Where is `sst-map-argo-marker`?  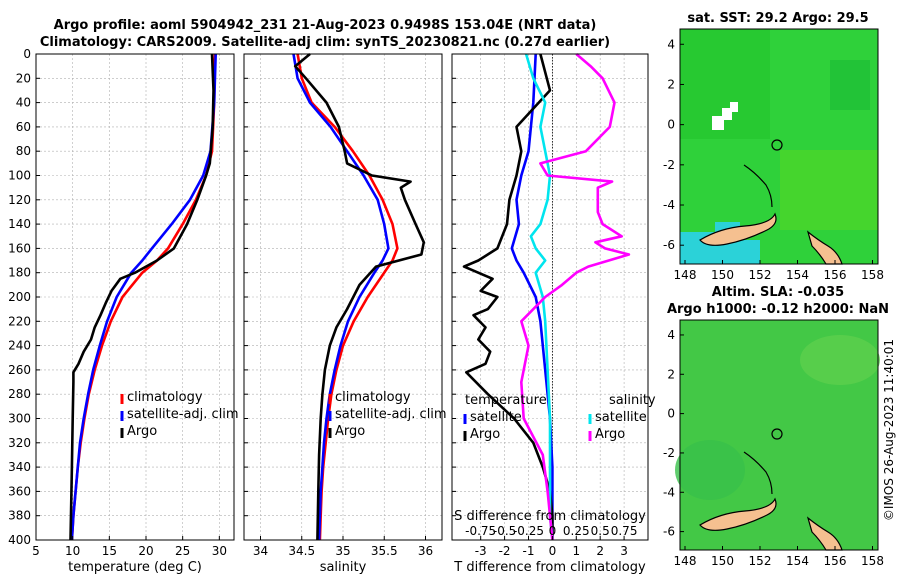
sst-map-argo-marker is located at coordinates (777, 145).